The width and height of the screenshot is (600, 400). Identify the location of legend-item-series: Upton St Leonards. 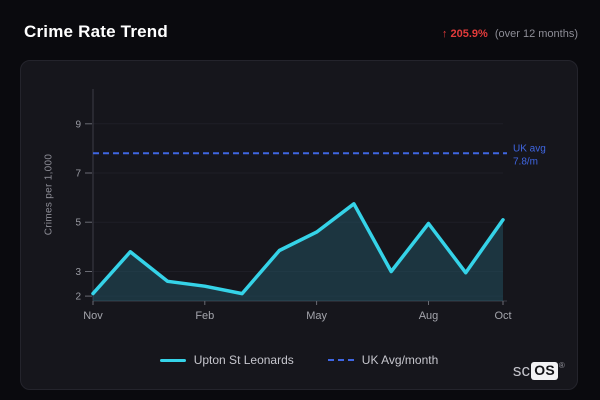
(226, 360).